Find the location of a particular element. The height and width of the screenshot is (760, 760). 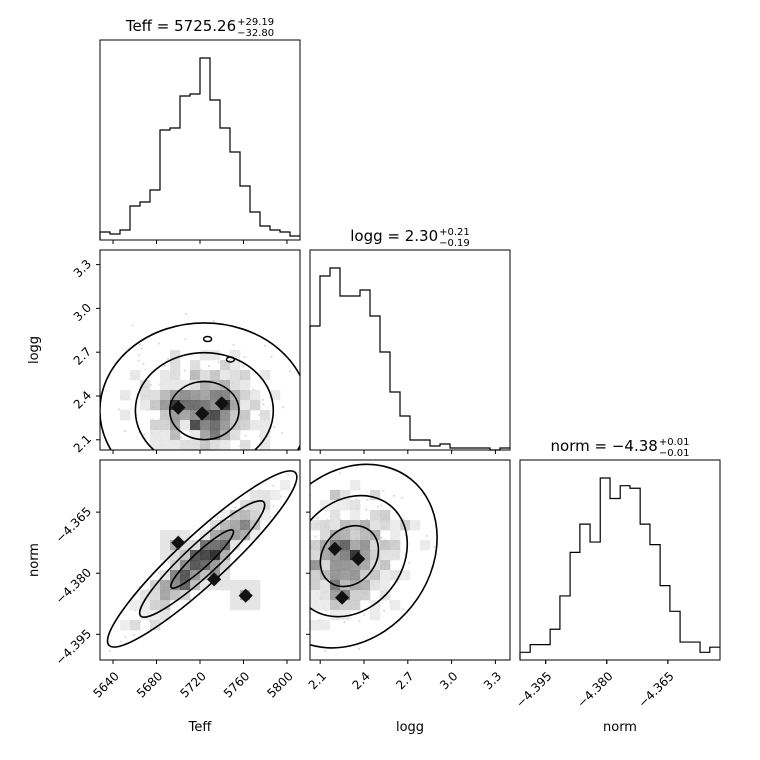

x-axis-label-logg: logg is located at coordinates (410, 727).